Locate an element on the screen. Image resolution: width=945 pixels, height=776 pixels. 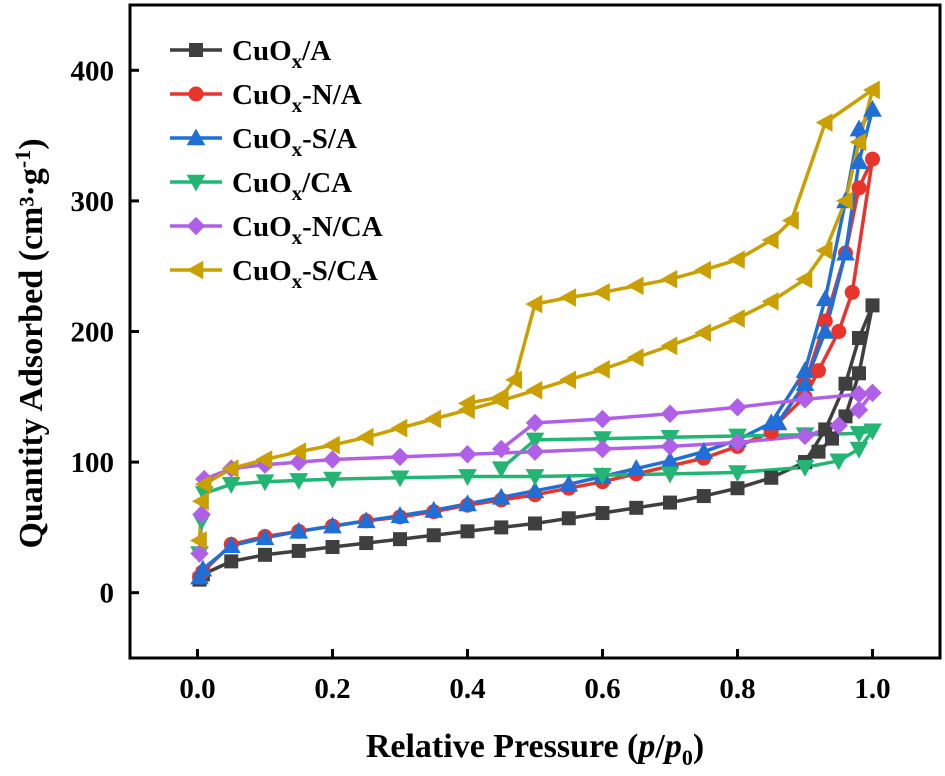
y-tick-label: 0 is located at coordinates (107, 594).